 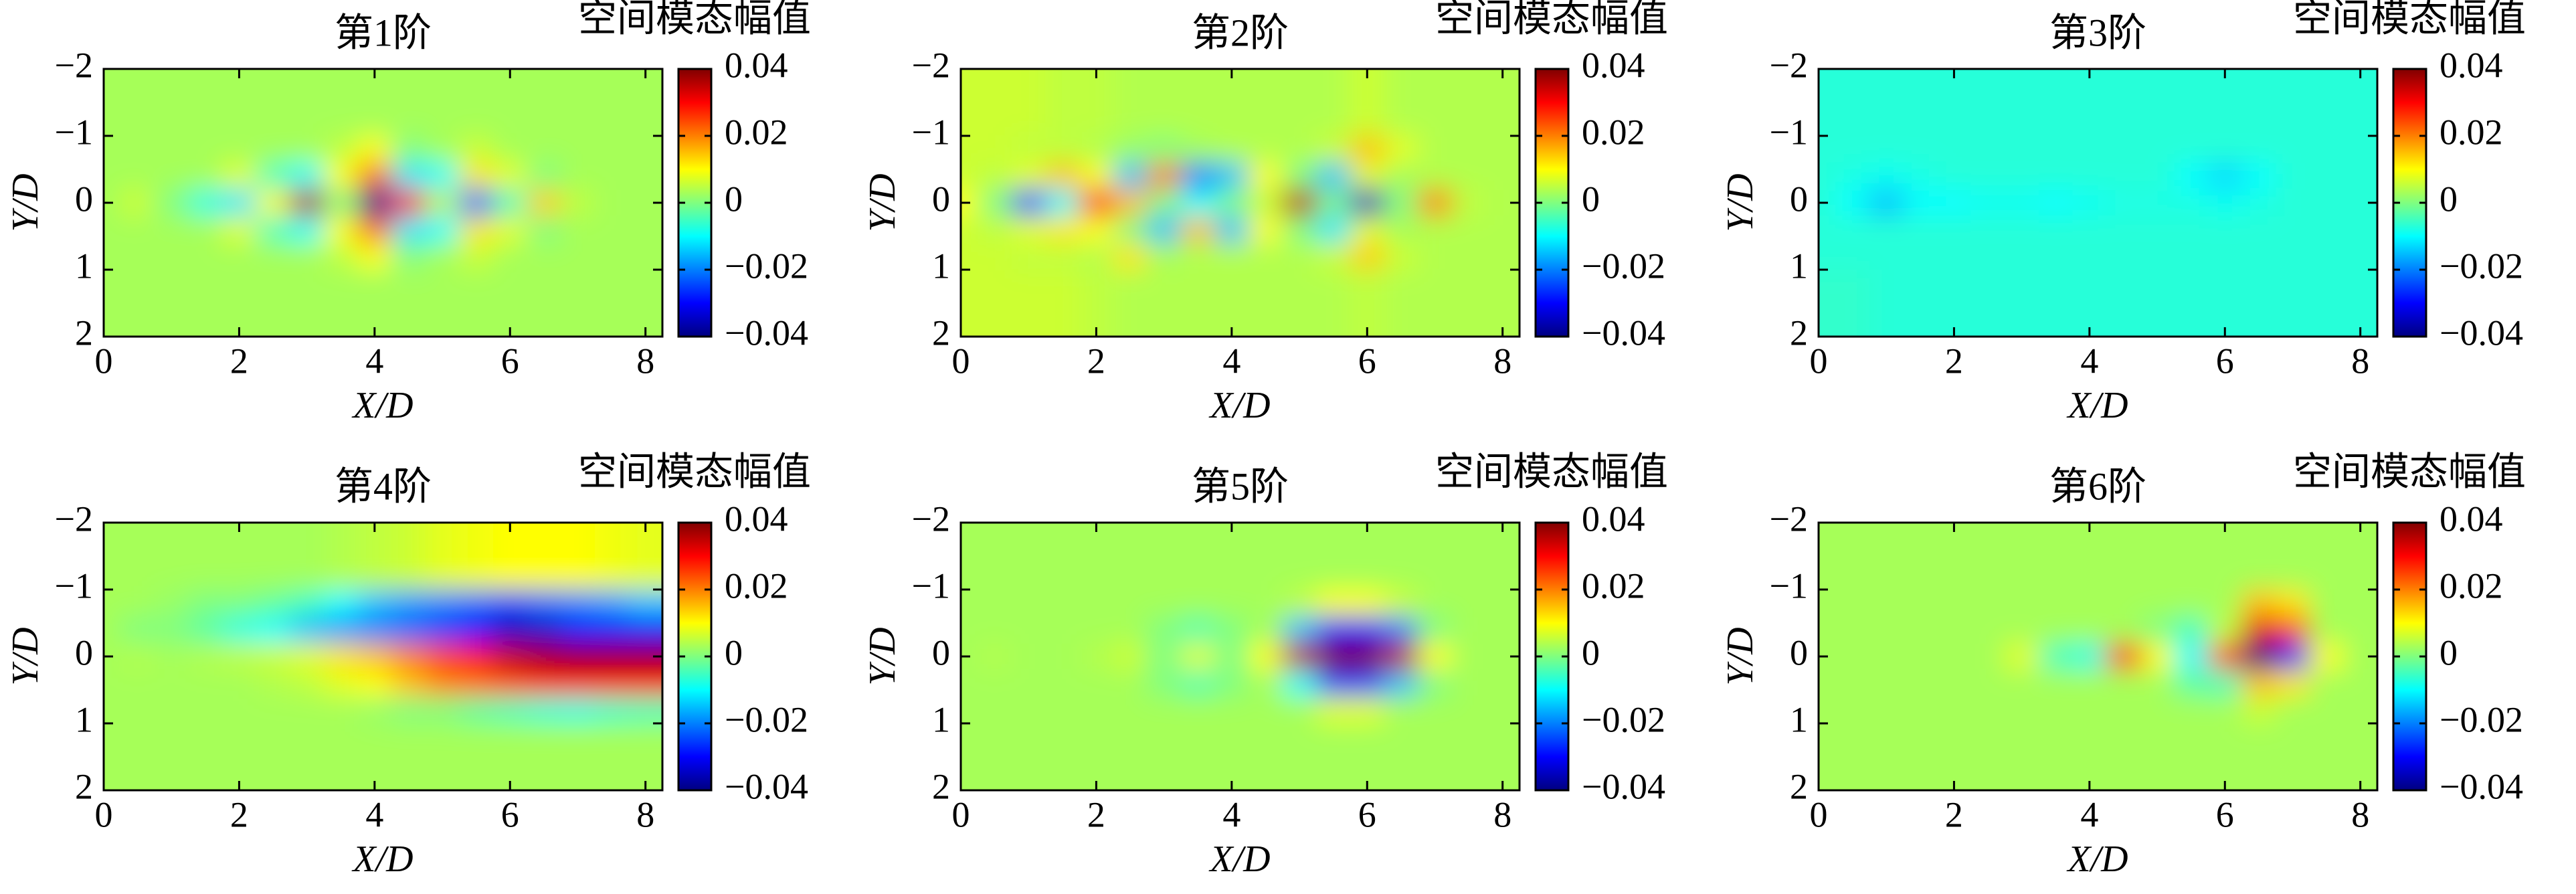 What do you see at coordinates (2449, 199) in the screenshot?
I see `colorbar-tick-label: 0` at bounding box center [2449, 199].